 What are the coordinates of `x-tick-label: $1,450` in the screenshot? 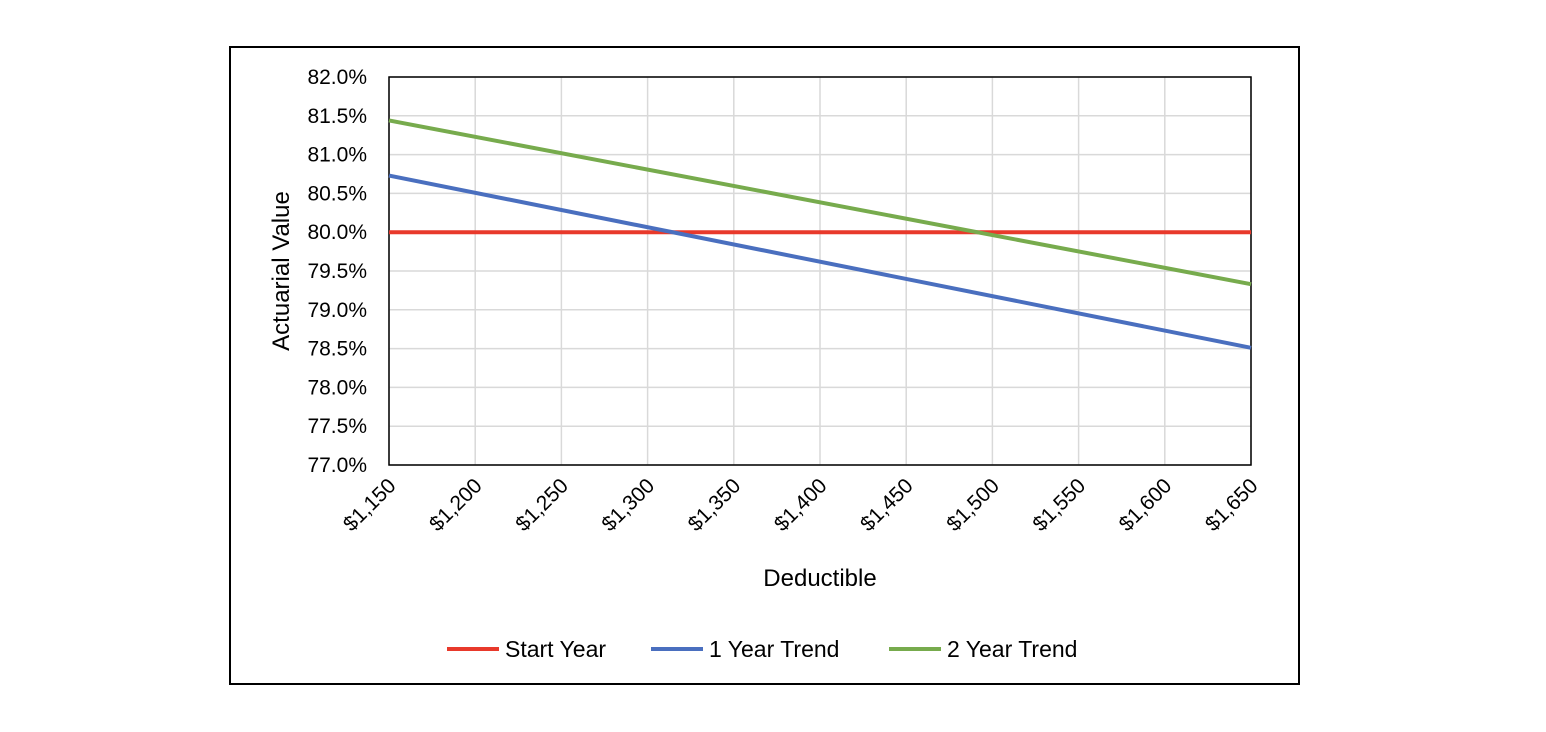 It's located at (887, 505).